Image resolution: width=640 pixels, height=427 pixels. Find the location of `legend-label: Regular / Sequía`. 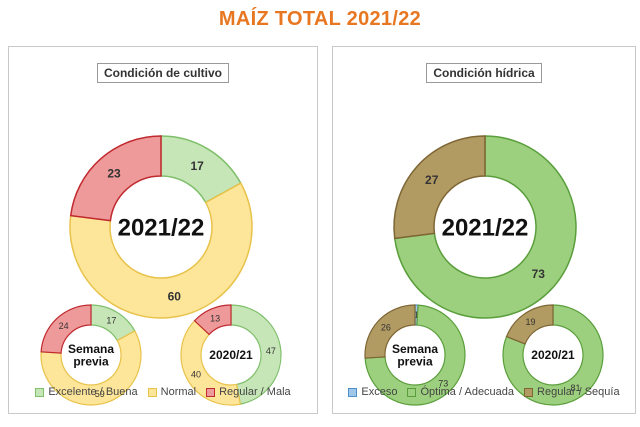

legend-label: Regular / Sequía is located at coordinates (578, 392).